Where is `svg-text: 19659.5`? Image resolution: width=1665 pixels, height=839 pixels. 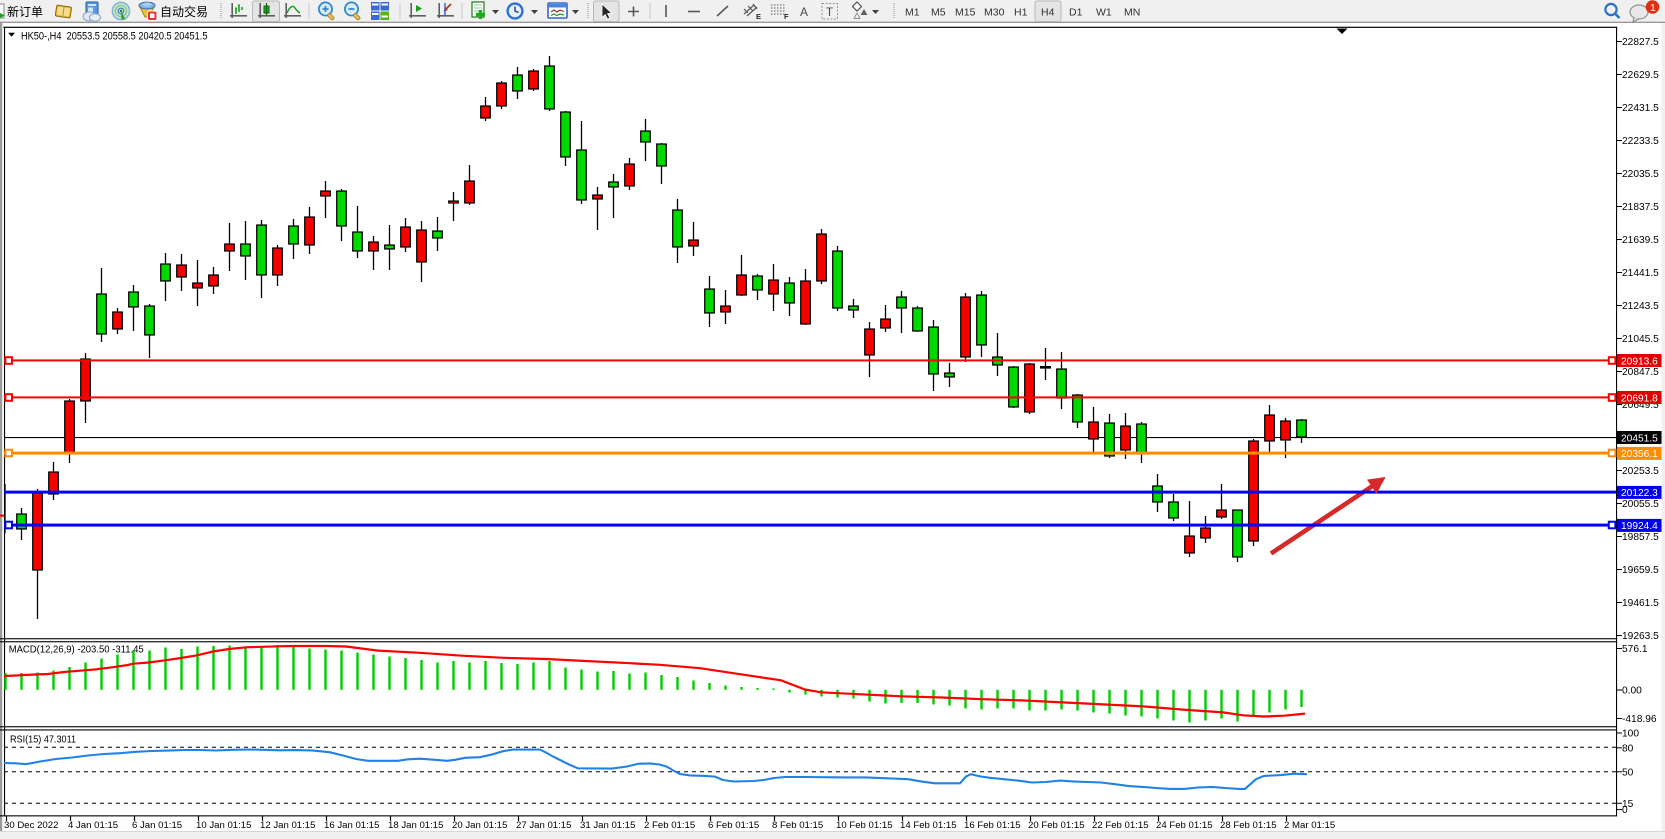
svg-text: 19659.5 is located at coordinates (1640, 570).